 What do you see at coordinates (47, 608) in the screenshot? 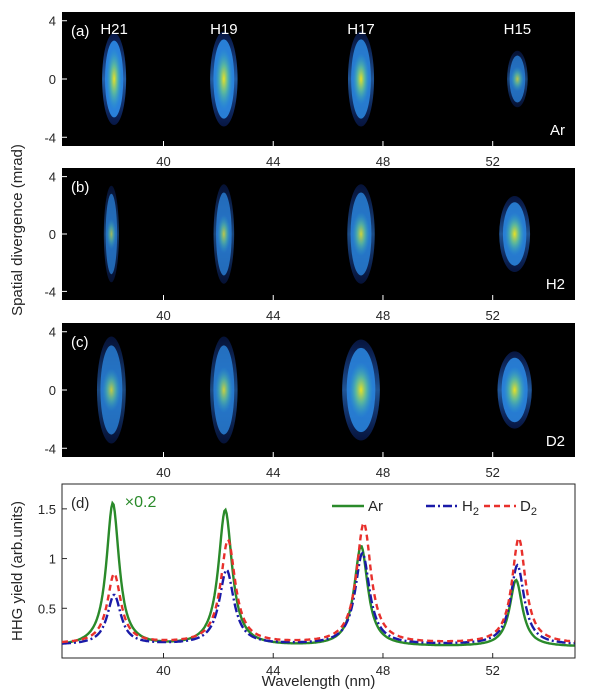
I see `y-tick-label: 0.5` at bounding box center [47, 608].